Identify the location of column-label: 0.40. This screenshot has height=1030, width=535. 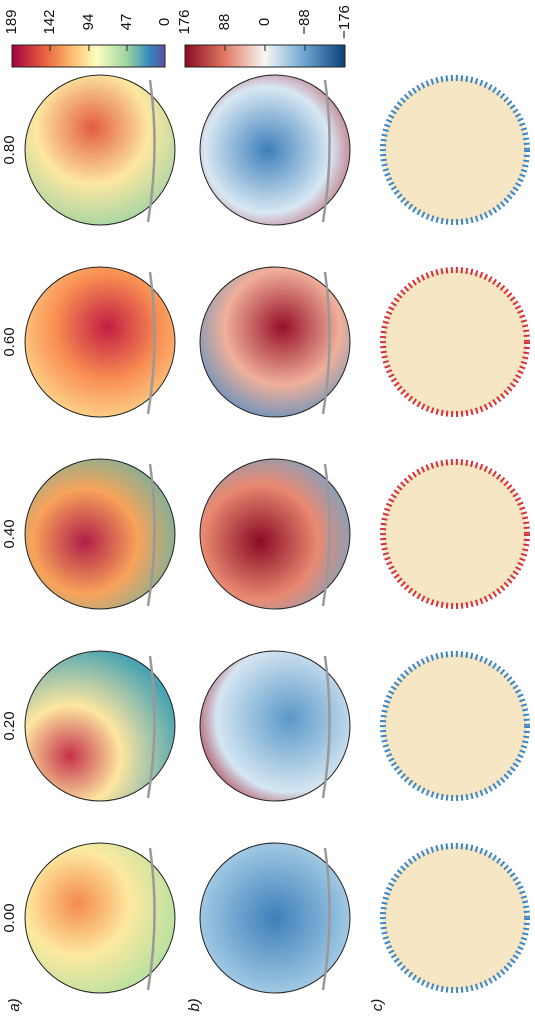
(9, 533).